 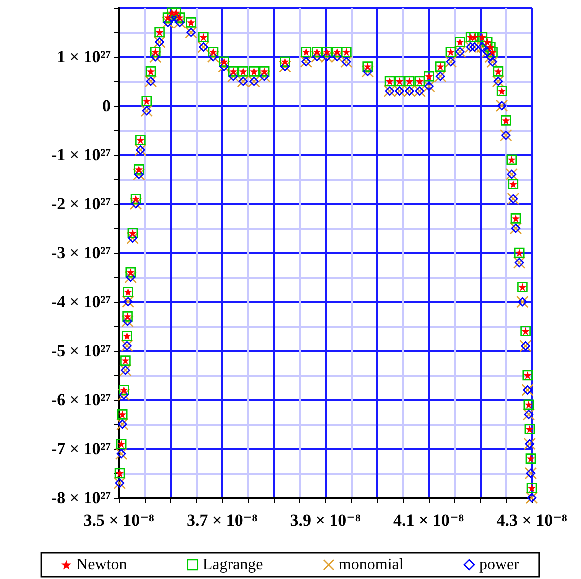 What do you see at coordinates (428, 520) in the screenshot?
I see `x-tick-label: 4.1 × 10⁻⁸` at bounding box center [428, 520].